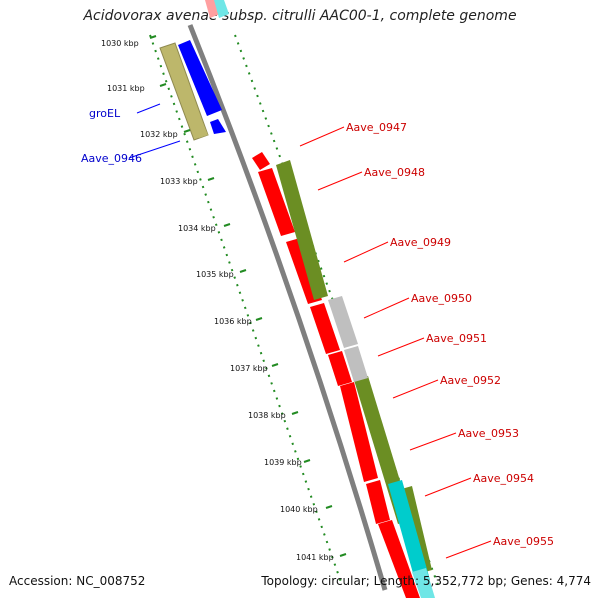 The image size is (600, 600). What do you see at coordinates (159, 134) in the screenshot?
I see `ruler-tick-label: 1032 kbp` at bounding box center [159, 134].